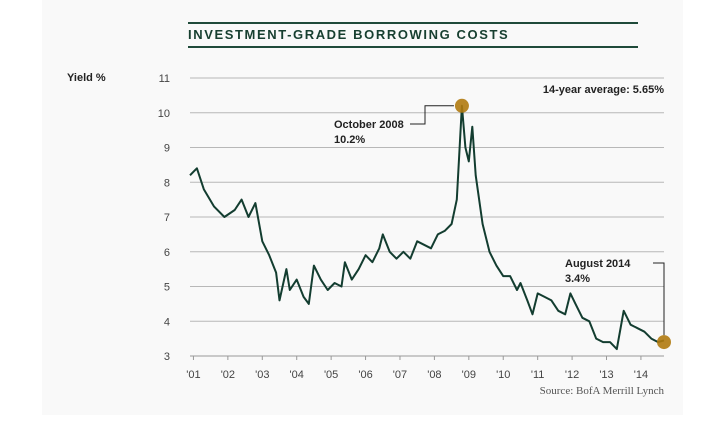 The height and width of the screenshot is (429, 725). I want to click on x-tick-label: '05, so click(331, 375).